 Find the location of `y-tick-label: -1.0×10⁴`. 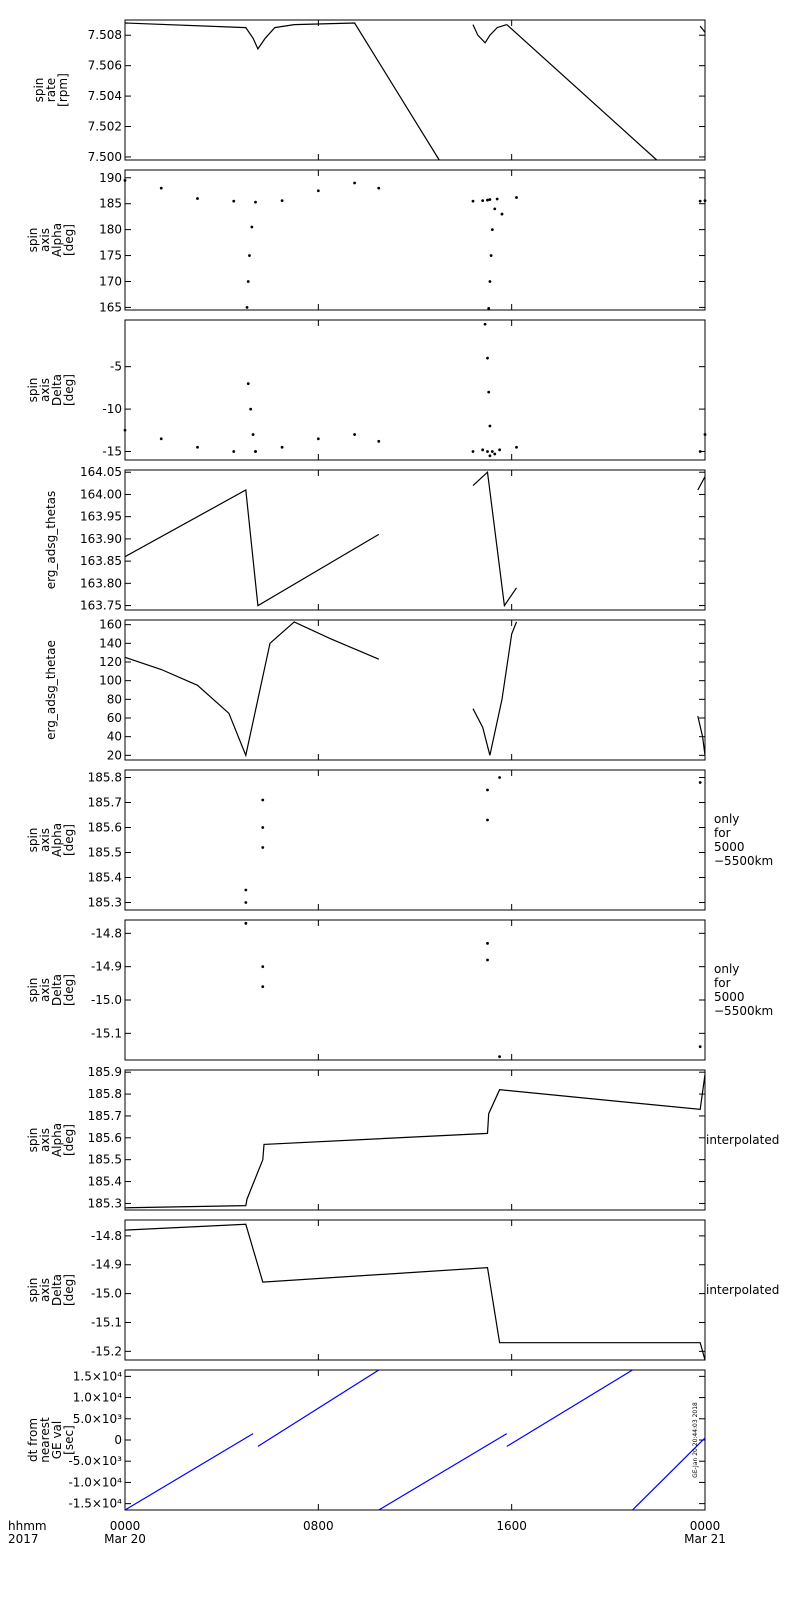

y-tick-label: -1.0×10⁴ is located at coordinates (95, 1482).